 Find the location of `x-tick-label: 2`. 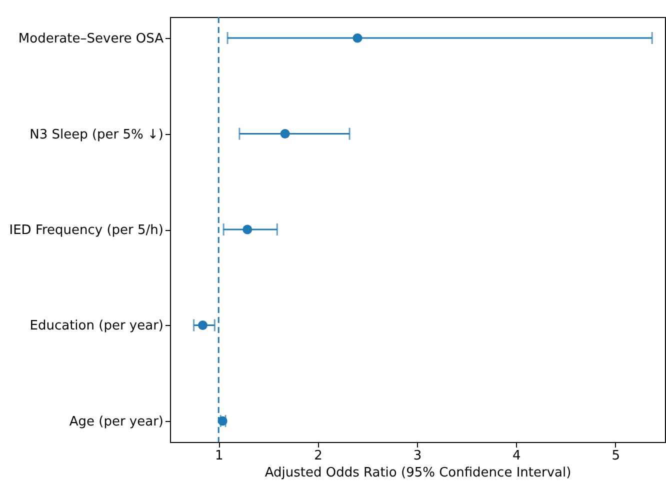

x-tick-label: 2 is located at coordinates (318, 456).